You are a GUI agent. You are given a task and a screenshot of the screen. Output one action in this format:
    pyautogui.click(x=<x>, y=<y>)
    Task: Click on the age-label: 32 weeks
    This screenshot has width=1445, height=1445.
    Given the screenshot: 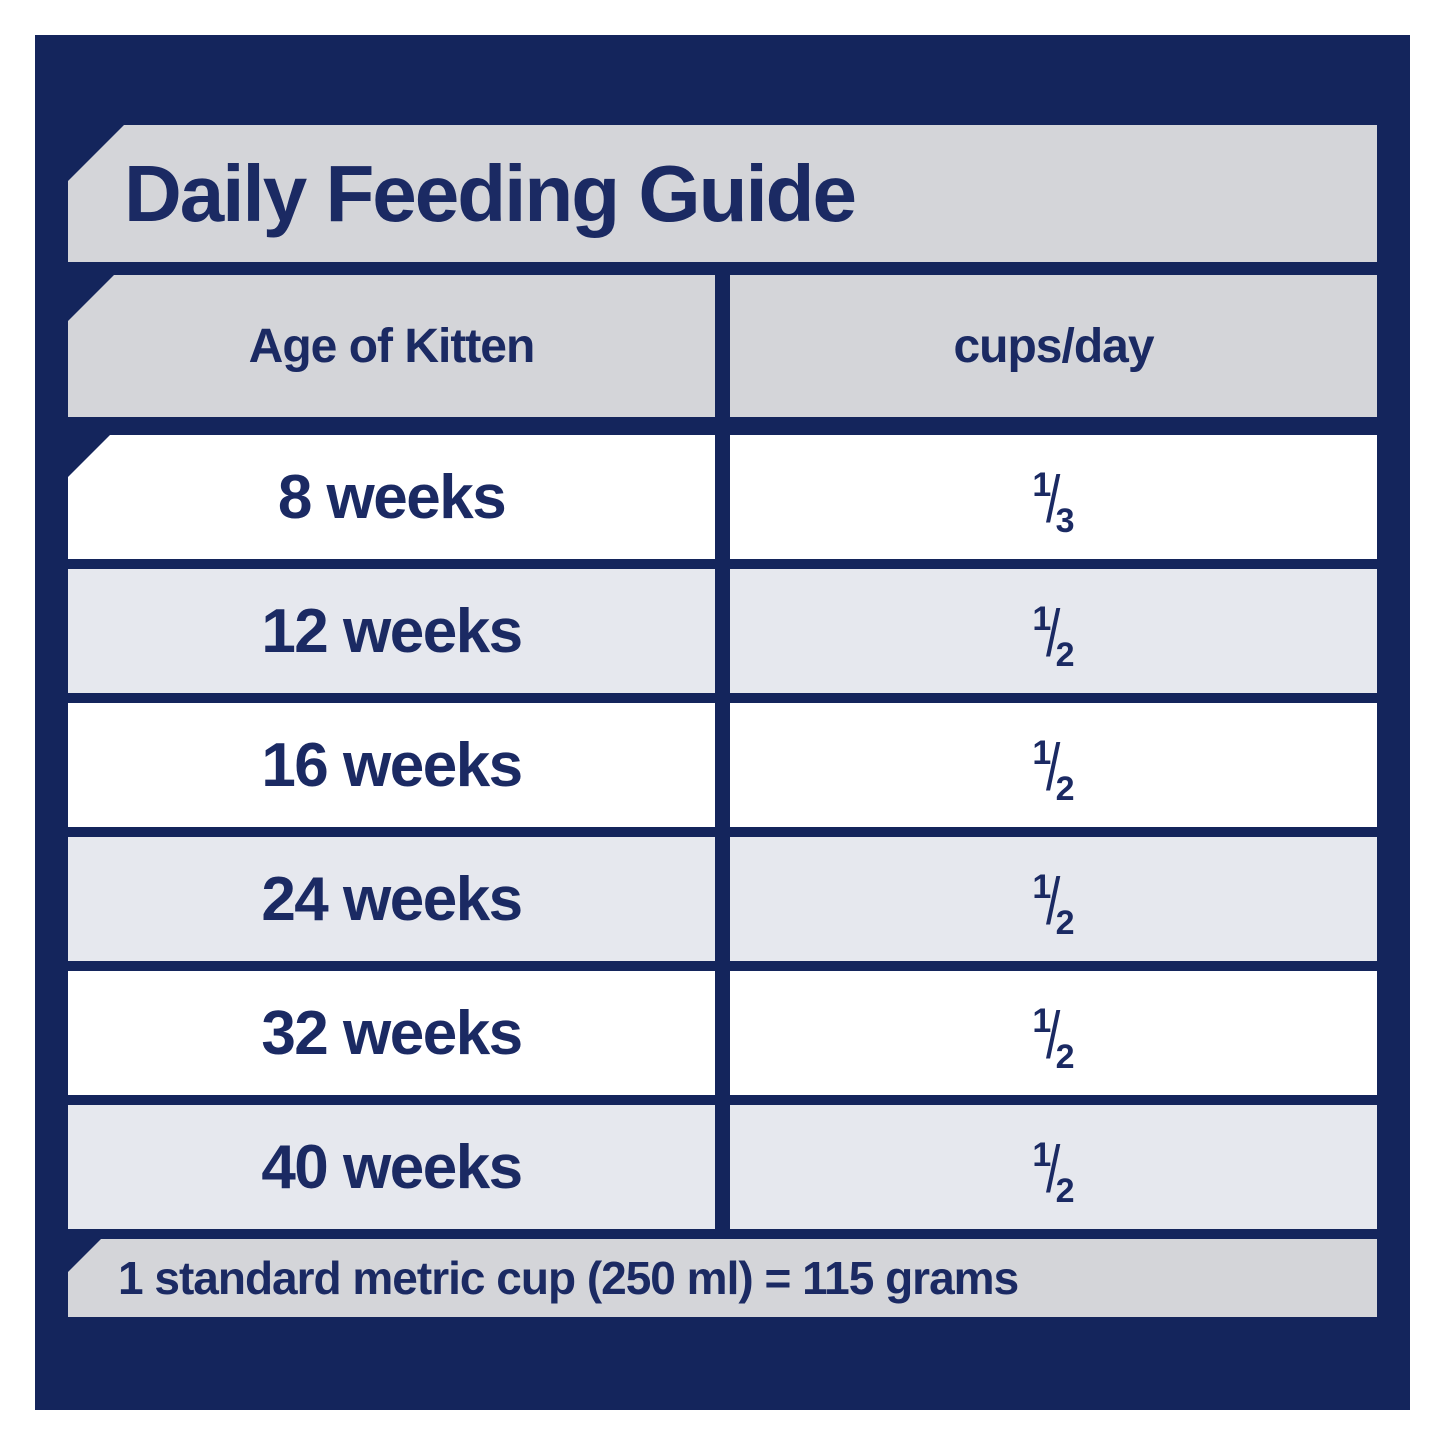 What is the action you would take?
    pyautogui.click(x=392, y=1033)
    